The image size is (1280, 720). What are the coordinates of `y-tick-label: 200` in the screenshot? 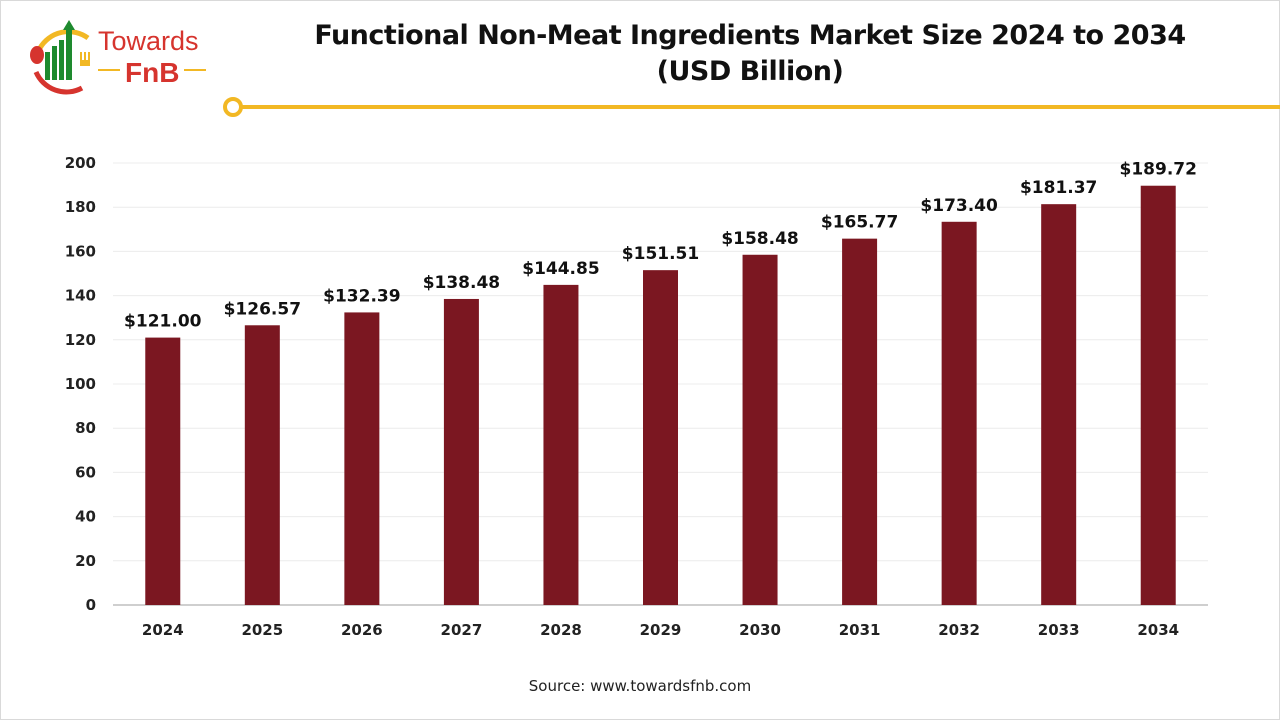 It's located at (80, 163).